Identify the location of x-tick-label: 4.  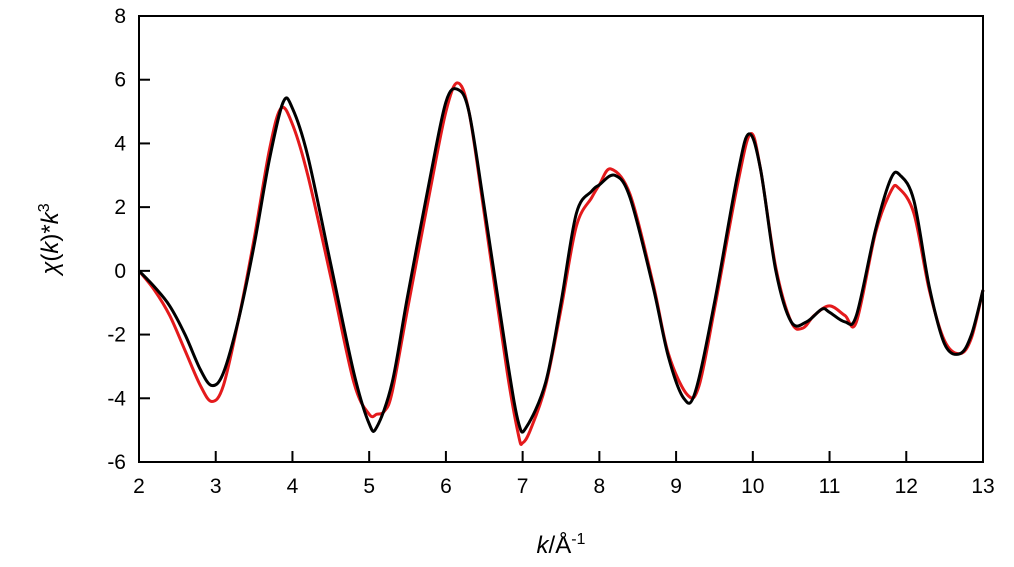
(293, 486).